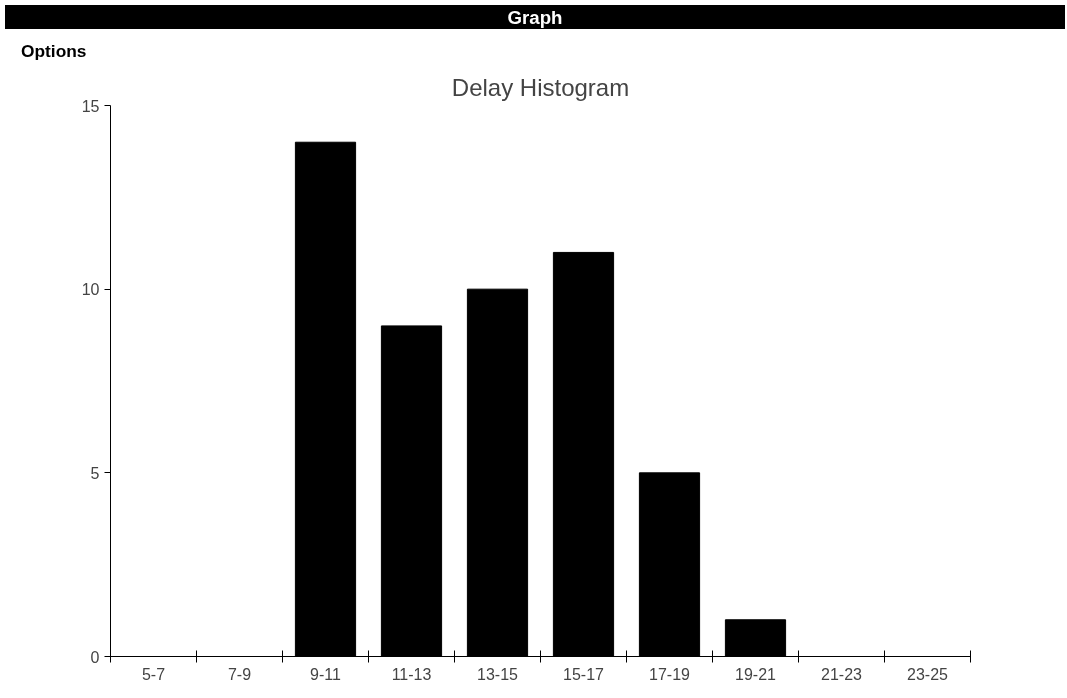 The image size is (1067, 698). What do you see at coordinates (540, 87) in the screenshot?
I see `chart-title: Delay Histogram` at bounding box center [540, 87].